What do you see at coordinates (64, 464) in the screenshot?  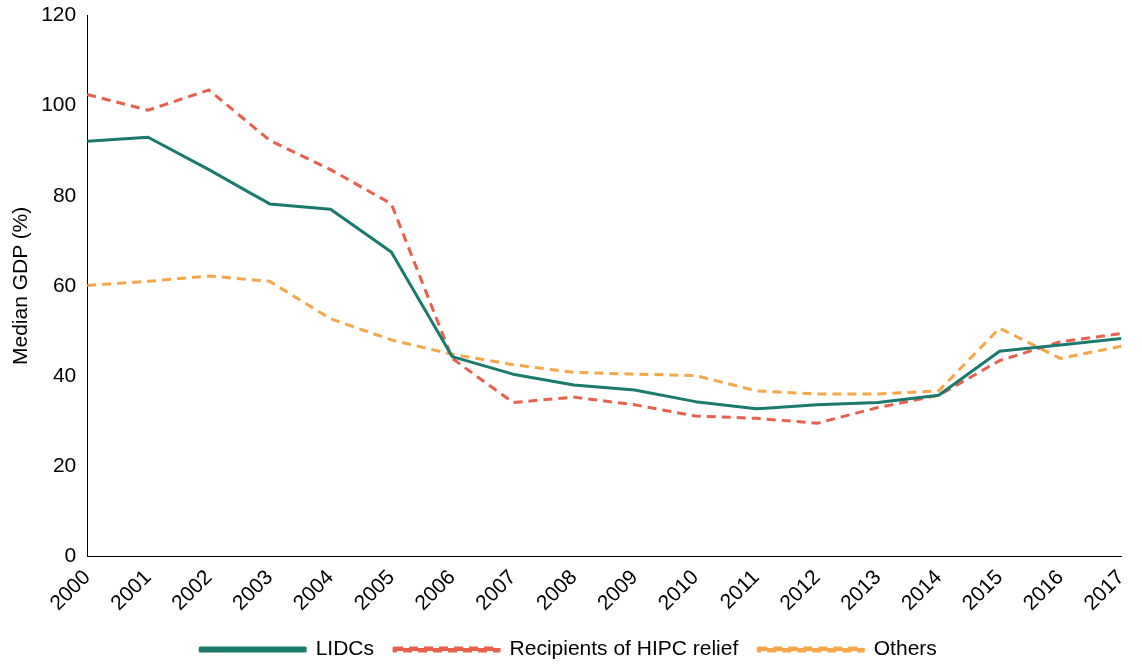 I see `y-tick-label: 20` at bounding box center [64, 464].